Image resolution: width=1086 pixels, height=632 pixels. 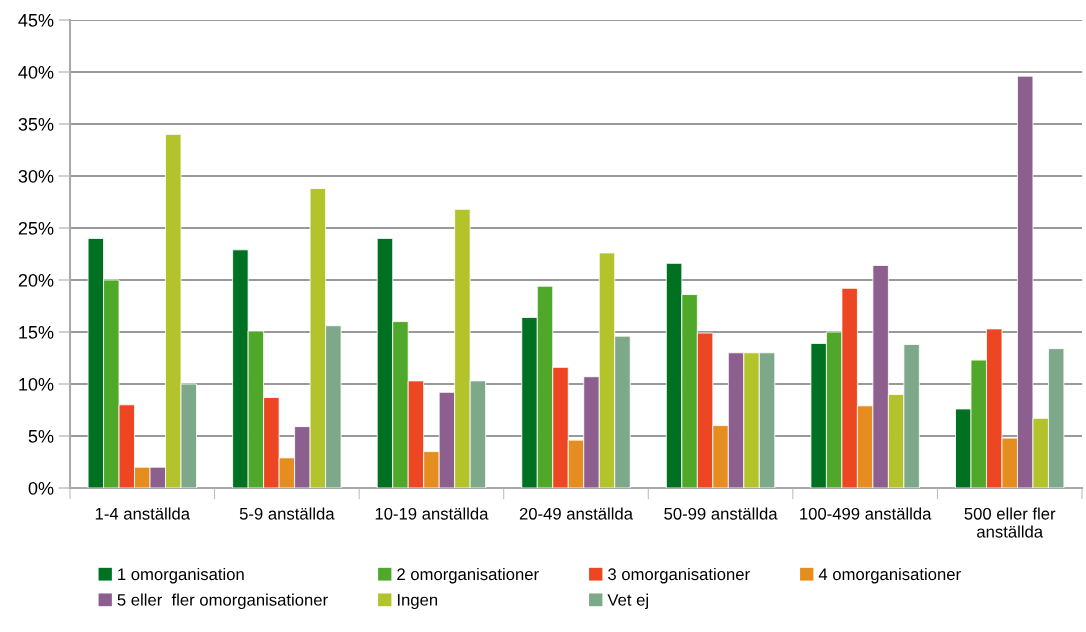 I want to click on legend-label: 1 omorganisation, so click(x=181, y=575).